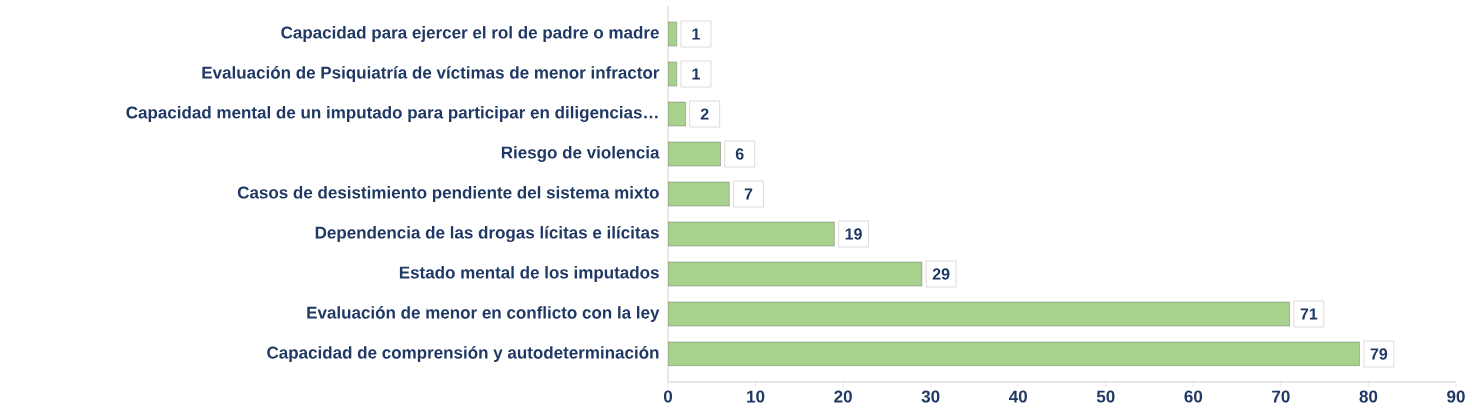 Image resolution: width=1472 pixels, height=412 pixels. Describe the element at coordinates (470, 34) in the screenshot. I see `y-tick-label: Capacidad para ejercer el rol de padre o madre` at that location.